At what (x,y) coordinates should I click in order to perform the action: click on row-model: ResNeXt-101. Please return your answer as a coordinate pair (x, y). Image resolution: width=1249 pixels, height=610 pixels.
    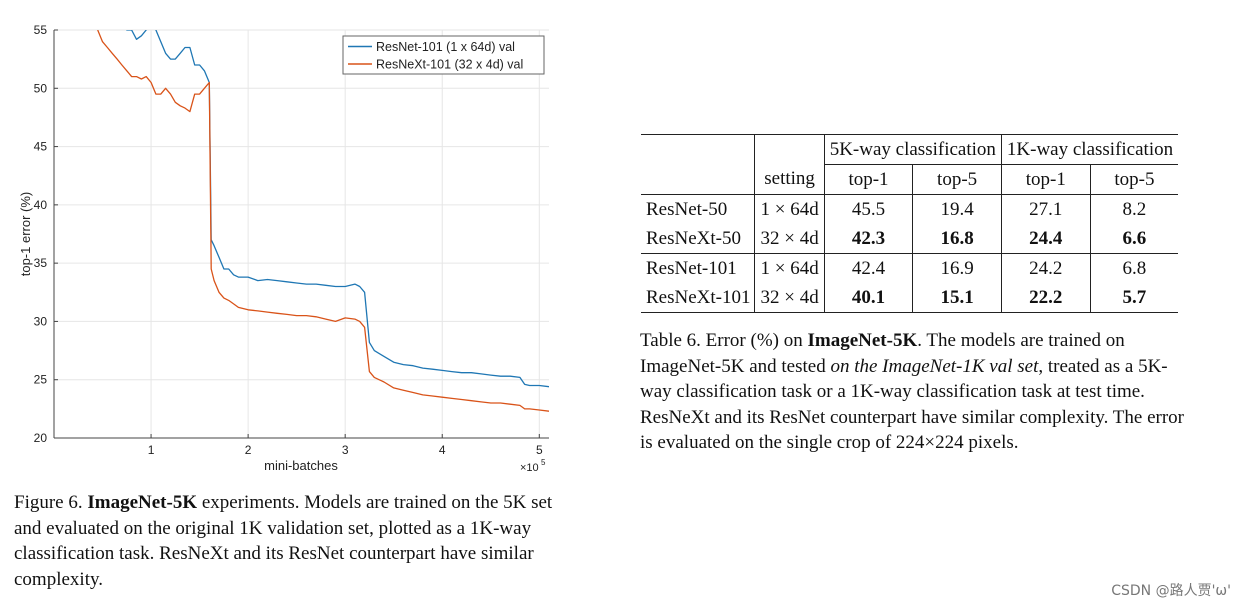
    Looking at the image, I should click on (698, 298).